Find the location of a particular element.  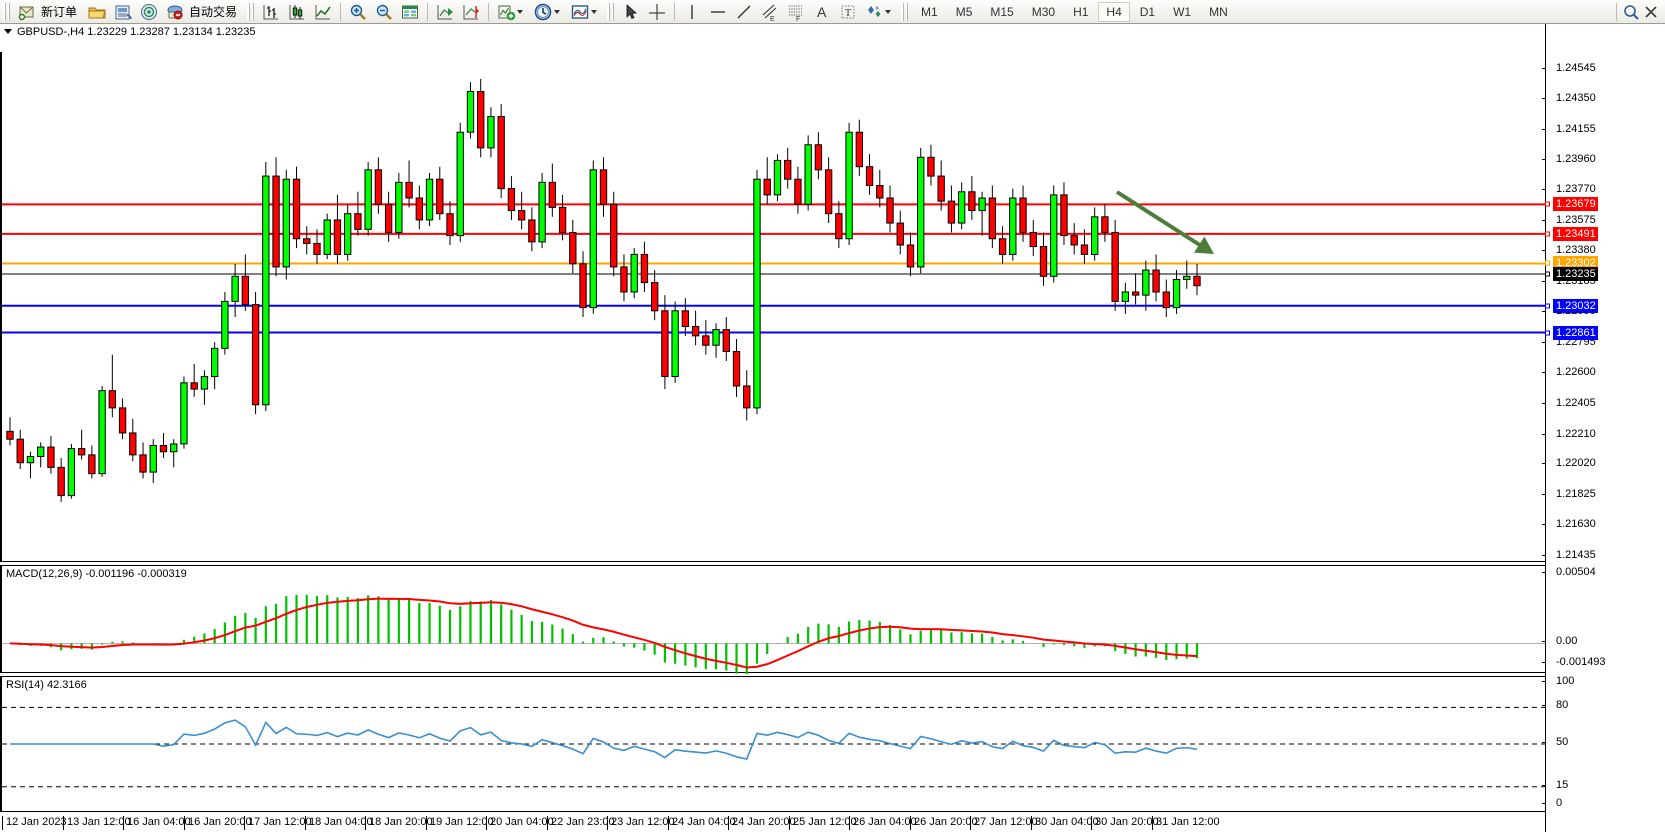

zoom-out-button is located at coordinates (384, 12).